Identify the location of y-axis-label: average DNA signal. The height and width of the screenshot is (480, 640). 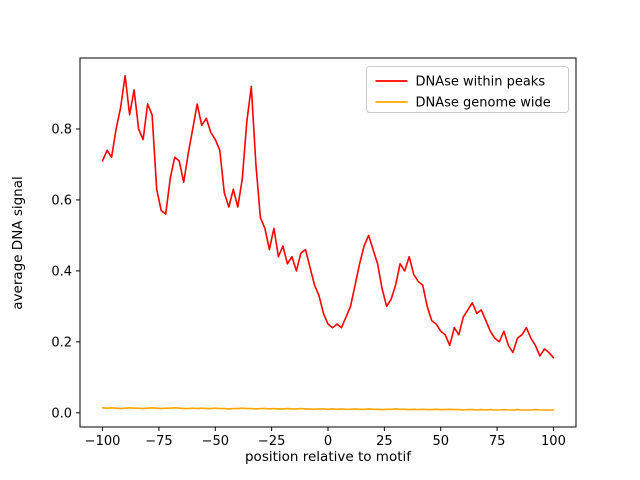
(18, 243).